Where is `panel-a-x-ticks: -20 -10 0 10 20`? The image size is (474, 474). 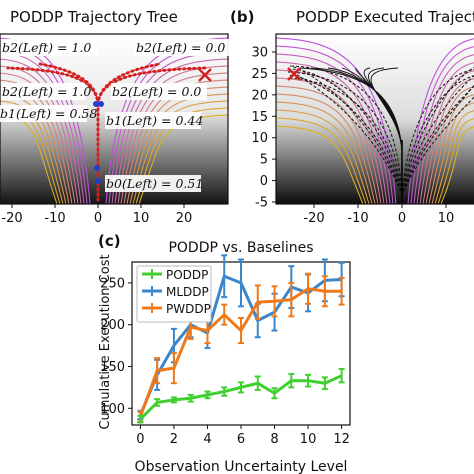 panel-a-x-ticks: -20 -10 0 10 20 is located at coordinates (96, 215).